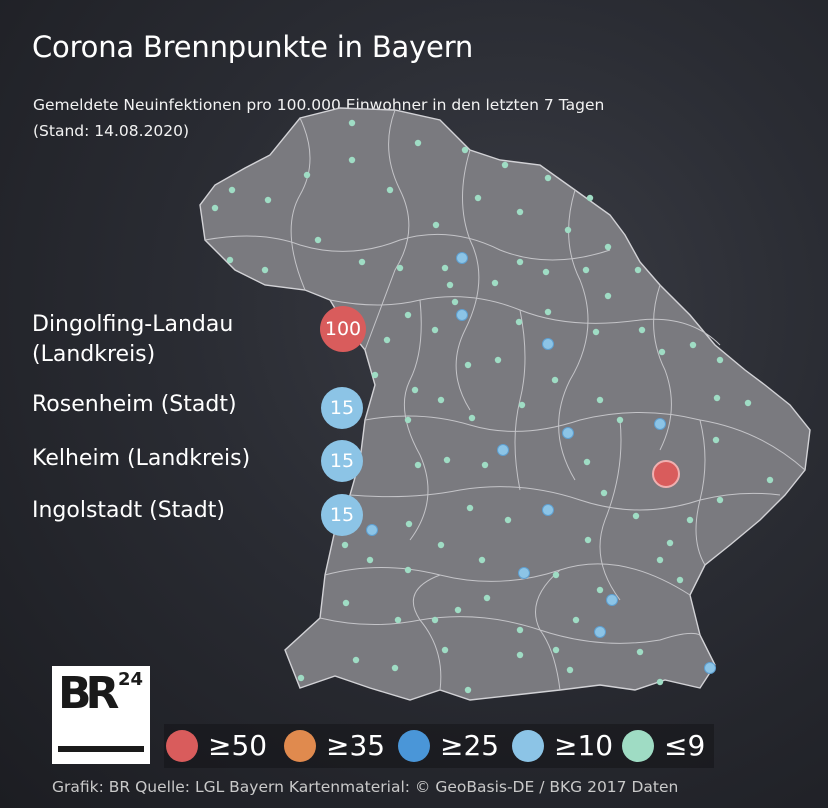 The height and width of the screenshot is (808, 828). I want to click on hotspot-label: Dingolfing-Landau, so click(133, 324).